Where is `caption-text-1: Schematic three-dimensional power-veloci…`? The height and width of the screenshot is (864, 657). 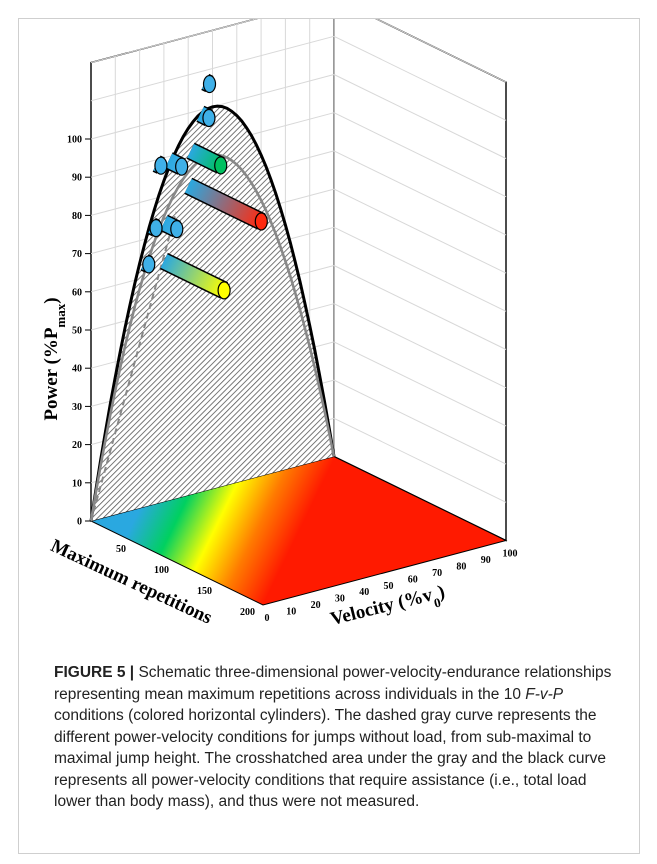
caption-text-1: Schematic three-dimensional power-veloci… is located at coordinates (333, 683).